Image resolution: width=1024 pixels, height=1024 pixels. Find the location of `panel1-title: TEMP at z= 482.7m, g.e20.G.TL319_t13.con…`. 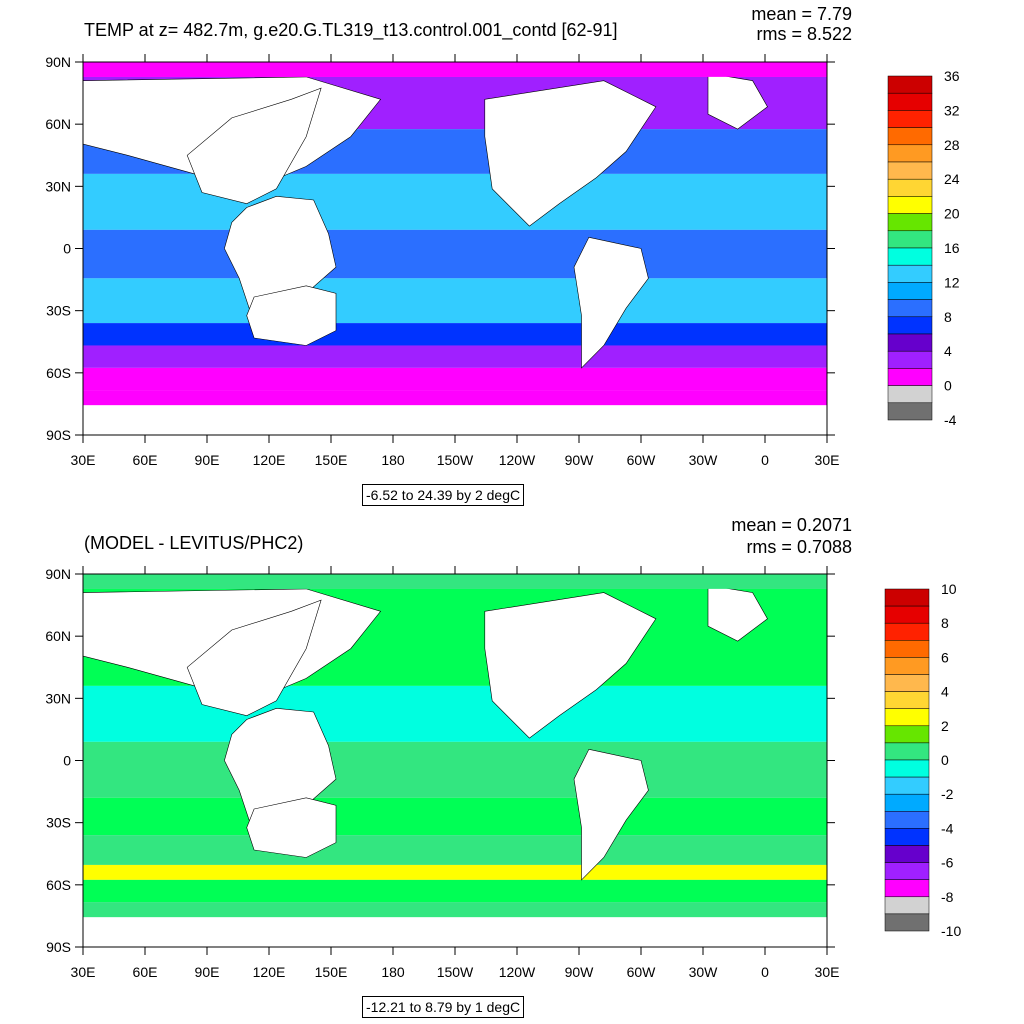

panel1-title: TEMP at z= 482.7m, g.e20.G.TL319_t13.con… is located at coordinates (351, 30).